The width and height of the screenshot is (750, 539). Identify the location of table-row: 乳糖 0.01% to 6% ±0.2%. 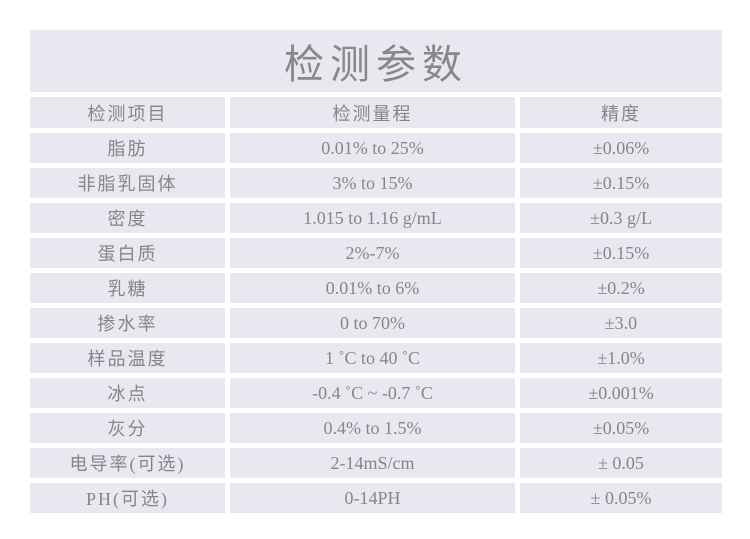
(376, 288).